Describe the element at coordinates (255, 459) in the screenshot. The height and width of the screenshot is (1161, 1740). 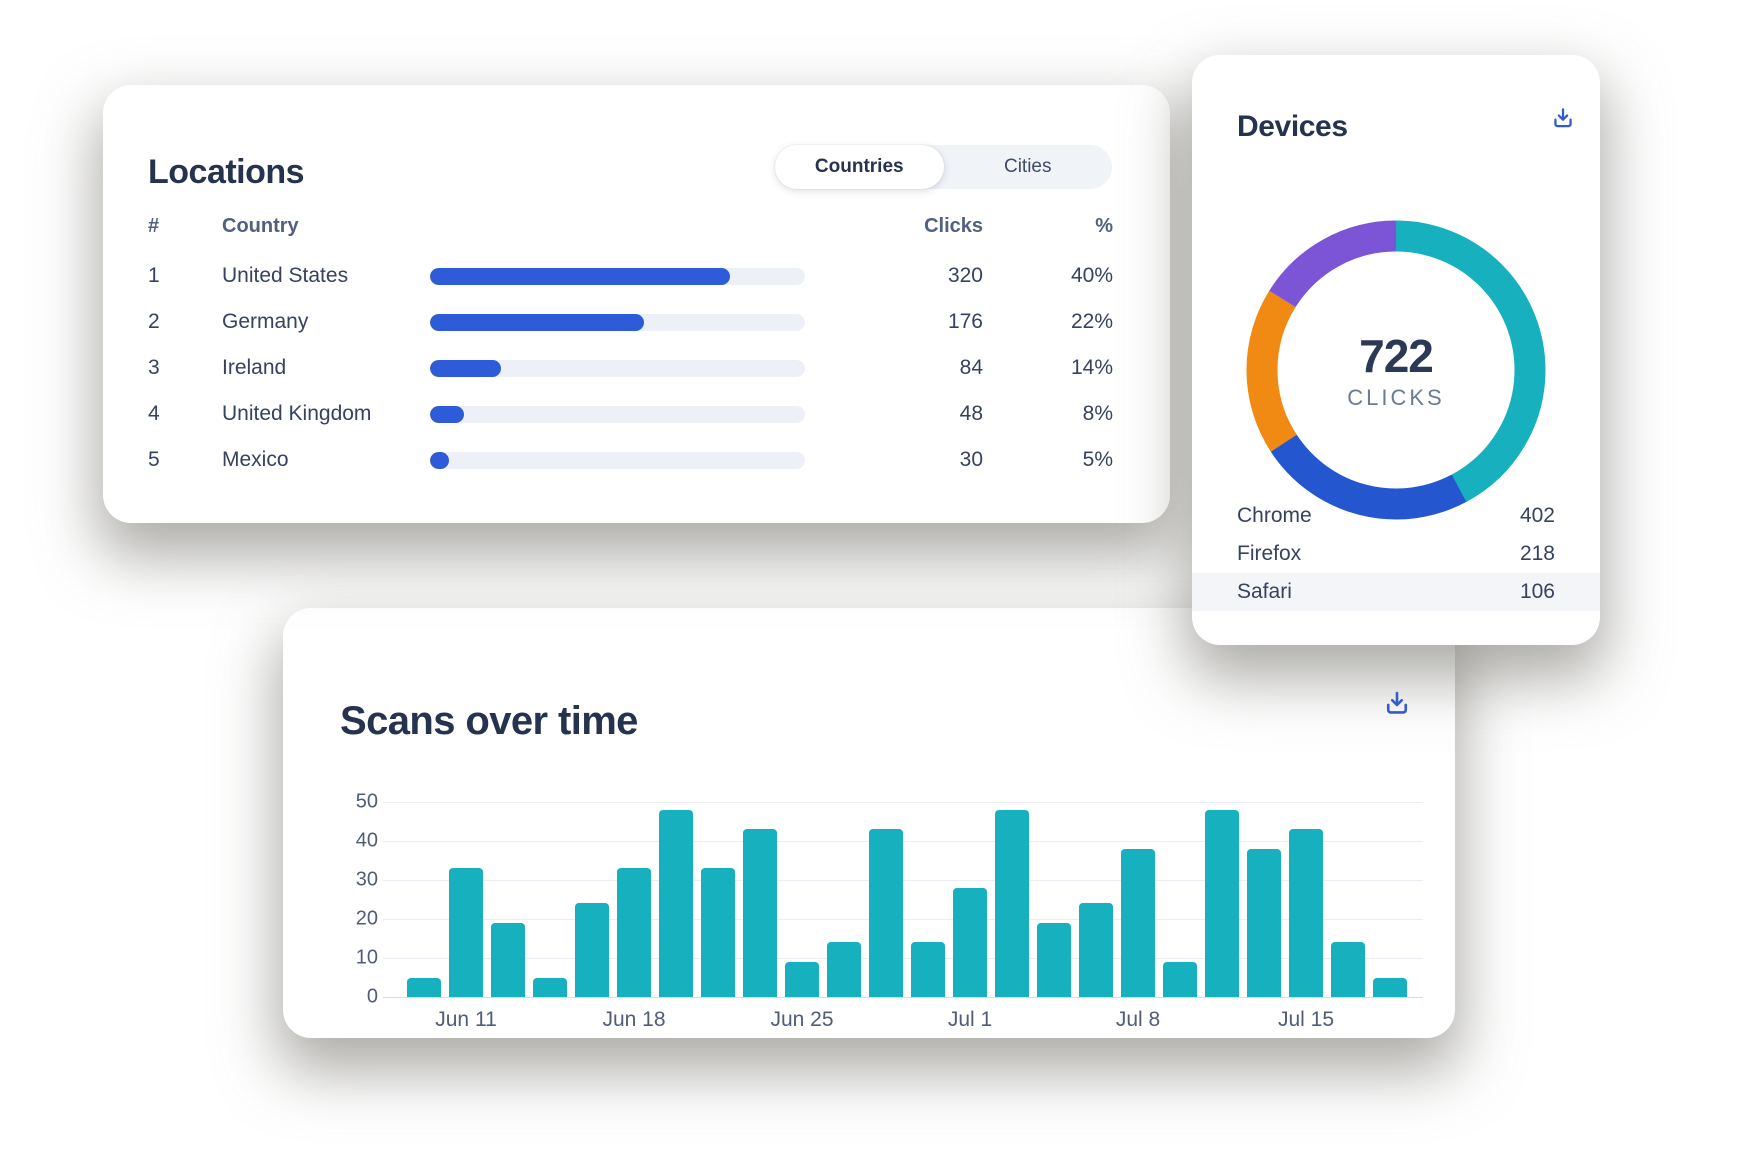
I see `country-cell: Mexico` at that location.